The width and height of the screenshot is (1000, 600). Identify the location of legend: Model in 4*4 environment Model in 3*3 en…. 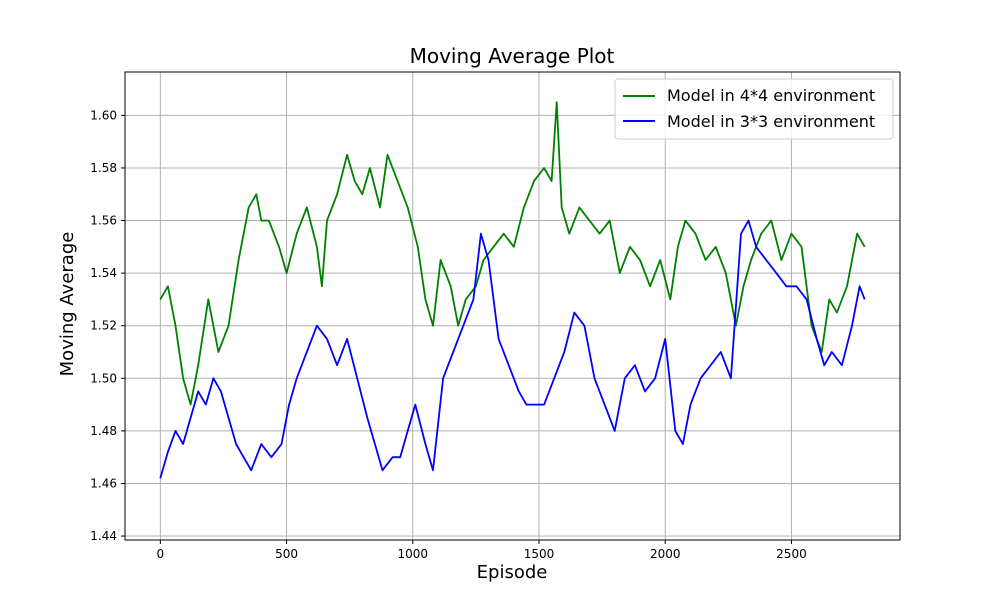
(754, 109).